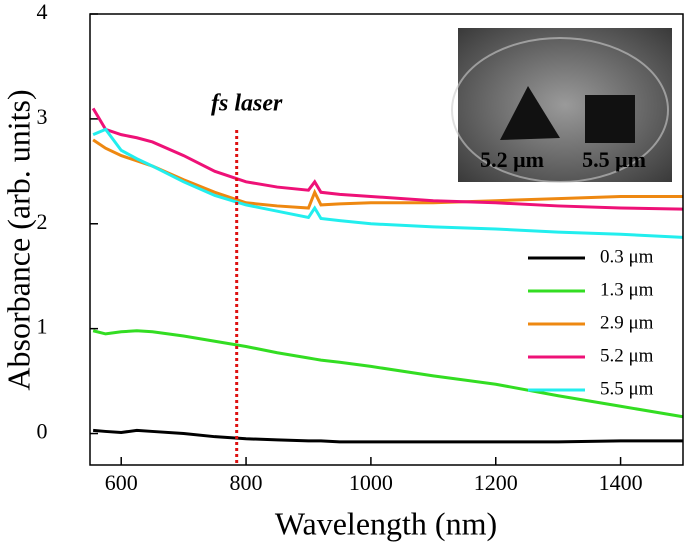 The height and width of the screenshot is (557, 685). What do you see at coordinates (18, 239) in the screenshot?
I see `y-axis-title: Absorbance (arb. units)` at bounding box center [18, 239].